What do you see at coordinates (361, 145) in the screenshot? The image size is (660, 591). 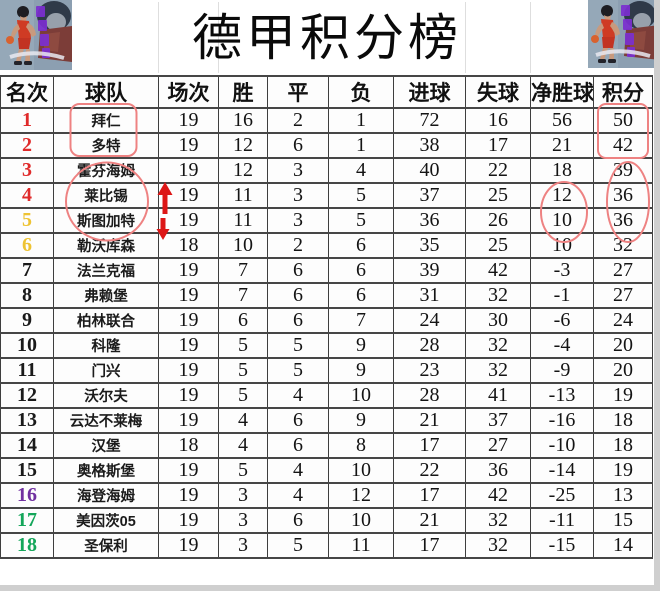 I see `cell-loss: 1` at bounding box center [361, 145].